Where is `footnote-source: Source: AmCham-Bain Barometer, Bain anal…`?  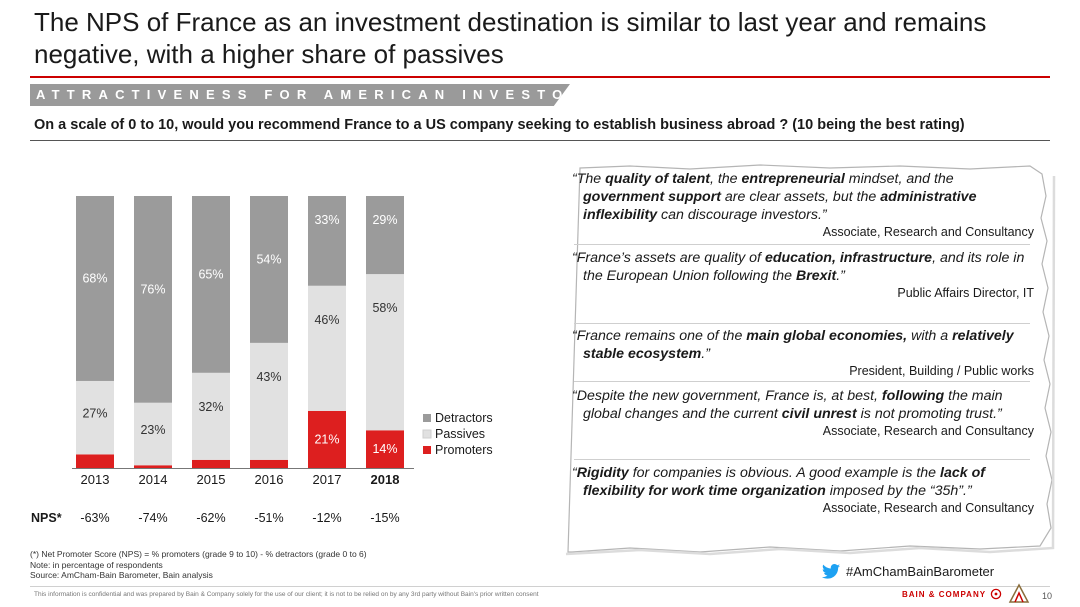 footnote-source: Source: AmCham-Bain Barometer, Bain anal… is located at coordinates (121, 575).